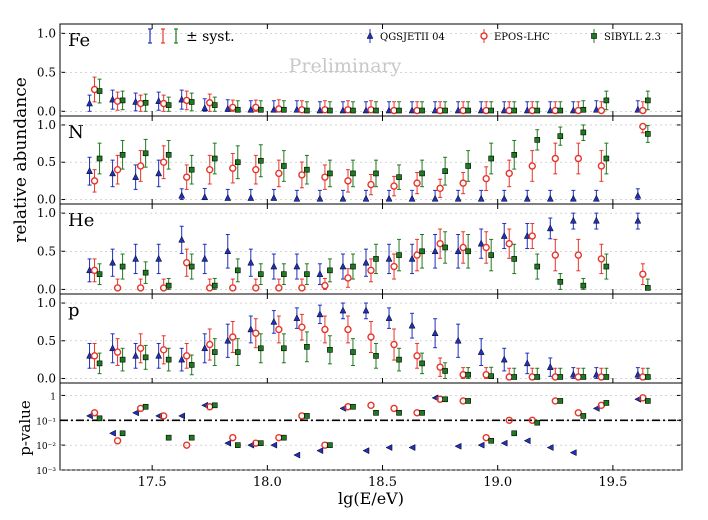 This screenshot has height=520, width=708. Describe the element at coordinates (21, 160) in the screenshot. I see `y-axis-label-abundance: relative abundance` at that location.